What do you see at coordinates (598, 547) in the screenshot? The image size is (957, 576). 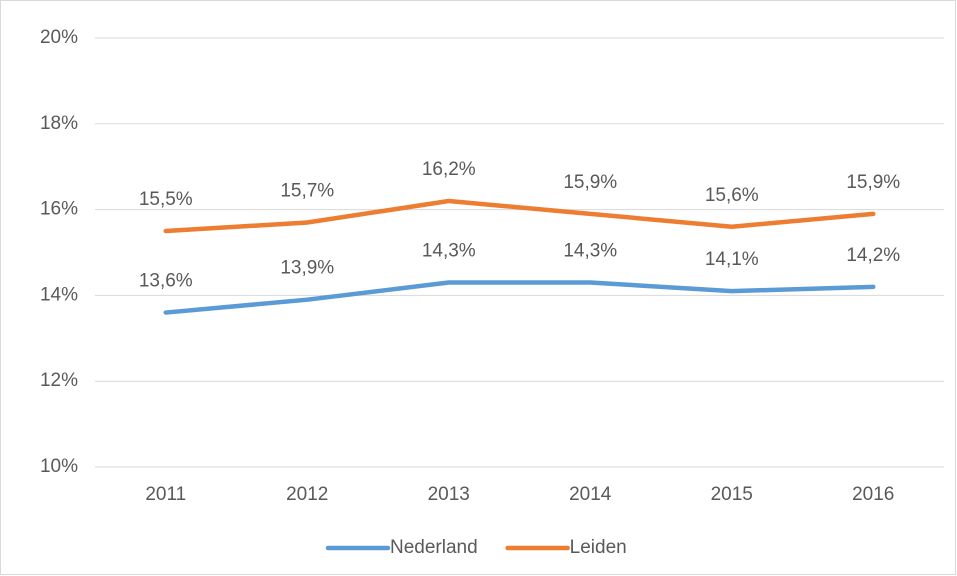 I see `legend-label: Leiden` at bounding box center [598, 547].